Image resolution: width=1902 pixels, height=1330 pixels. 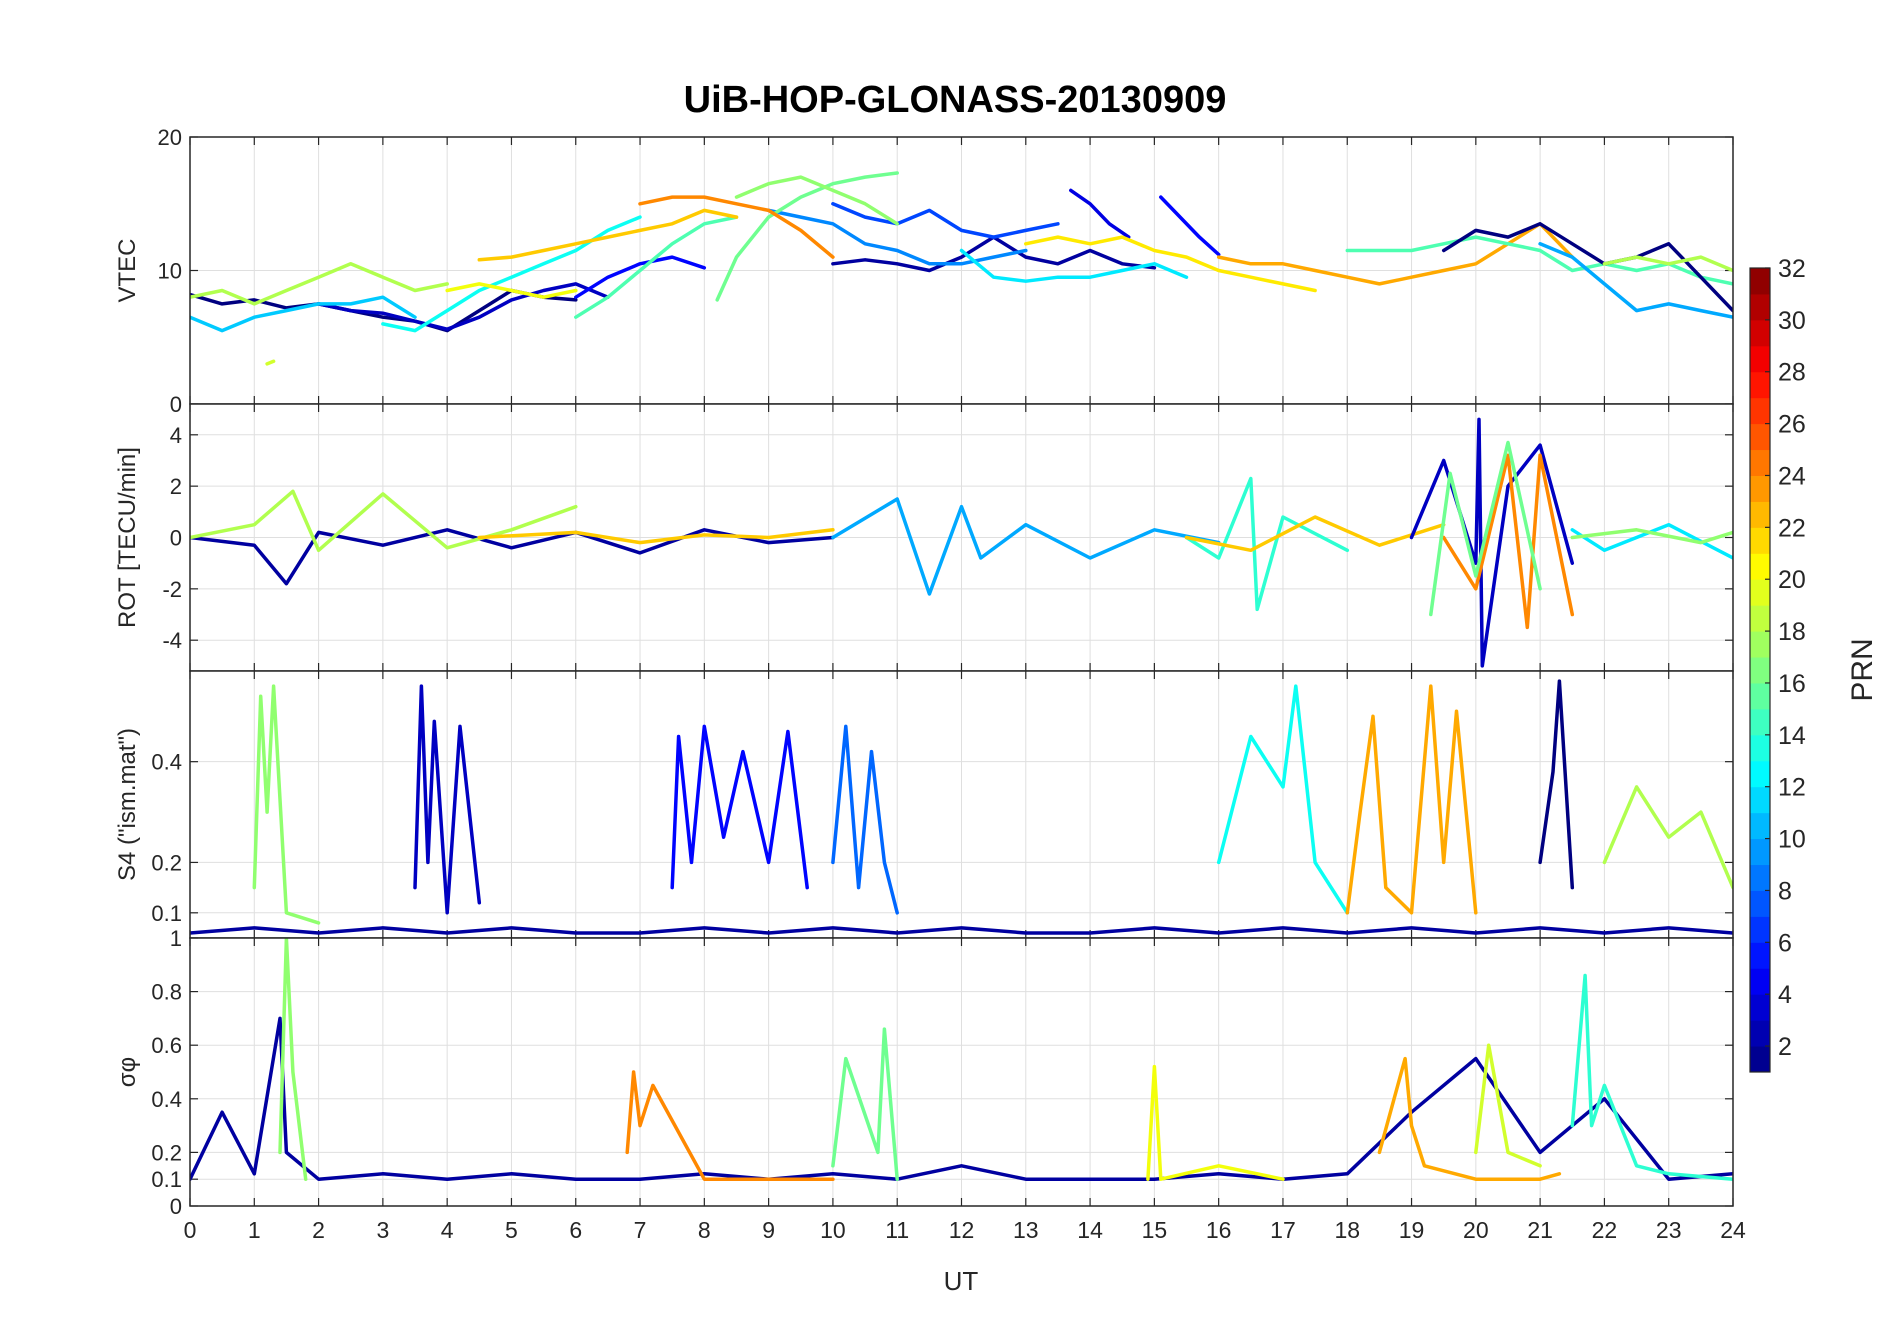 What do you see at coordinates (1792, 425) in the screenshot?
I see `colorbar-tick-label: 26` at bounding box center [1792, 425].